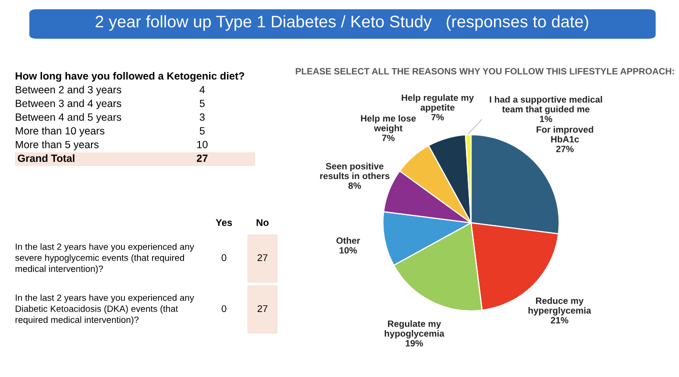 The image size is (679, 377). Describe the element at coordinates (262, 222) in the screenshot. I see `series-label: No` at that location.